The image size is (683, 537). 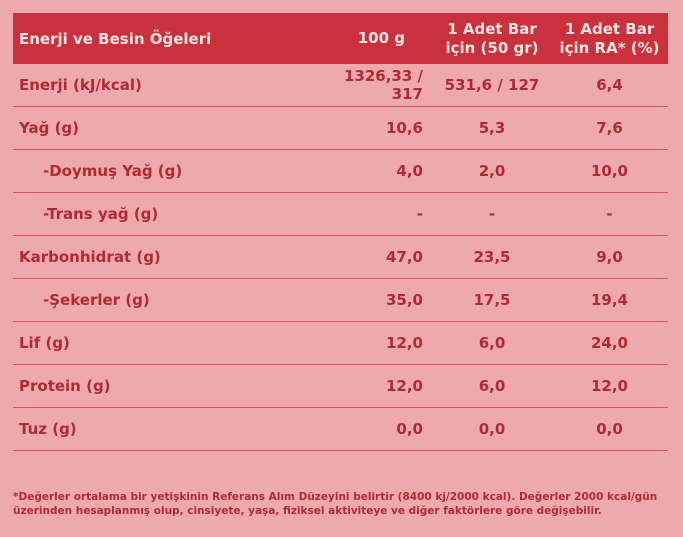 I want to click on table-row-carbohydrate: Karbonhidrat (g) 47,0 23,5 9,0, so click(x=340, y=257).